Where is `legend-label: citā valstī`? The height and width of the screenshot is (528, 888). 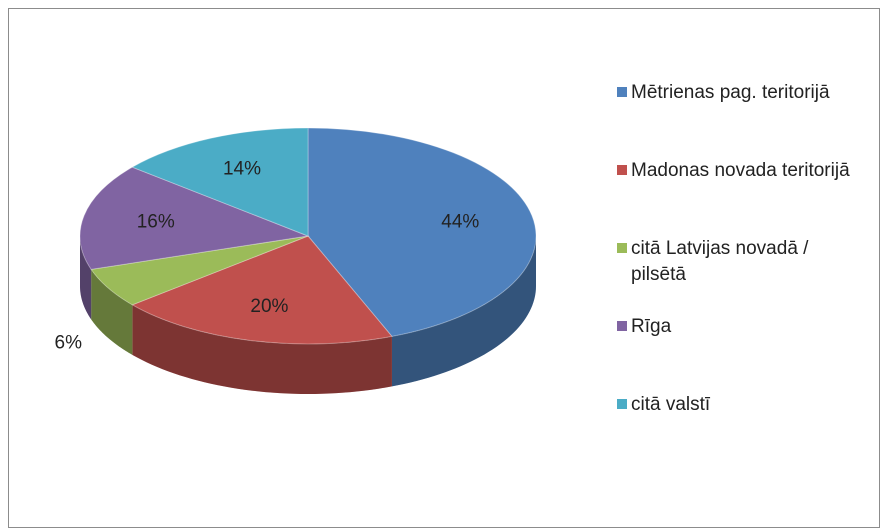
legend-label: citā valstī is located at coordinates (671, 404).